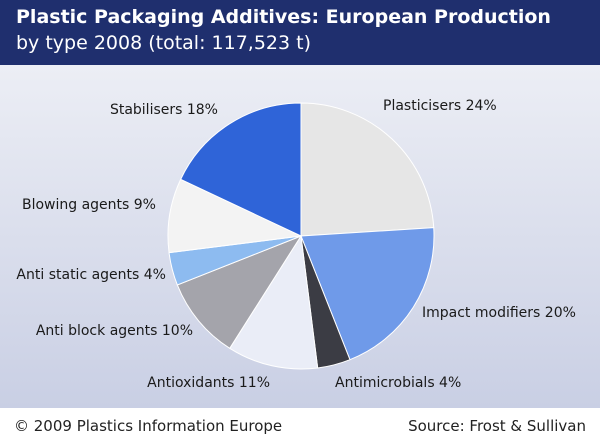 Image resolution: width=600 pixels, height=443 pixels. What do you see at coordinates (163, 43) in the screenshot?
I see `chart-subtitle: by type 2008 (total: 117,523 t)` at bounding box center [163, 43].